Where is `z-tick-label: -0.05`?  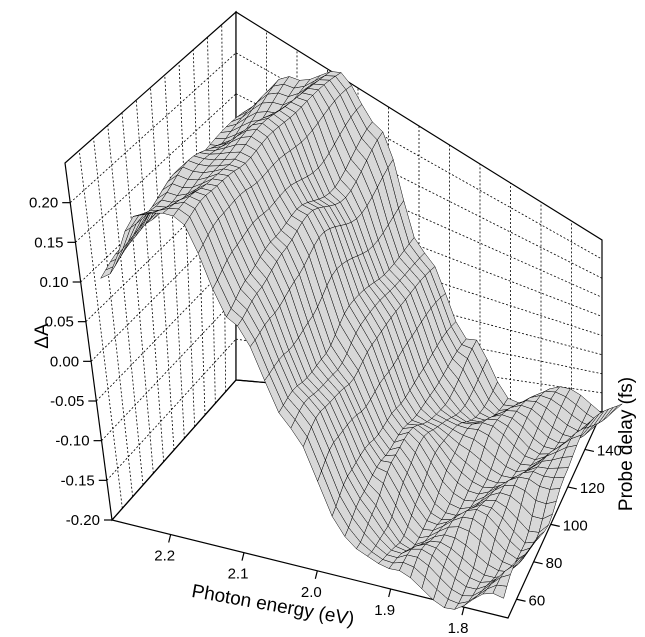
z-tick-label: -0.05 is located at coordinates (67, 401).